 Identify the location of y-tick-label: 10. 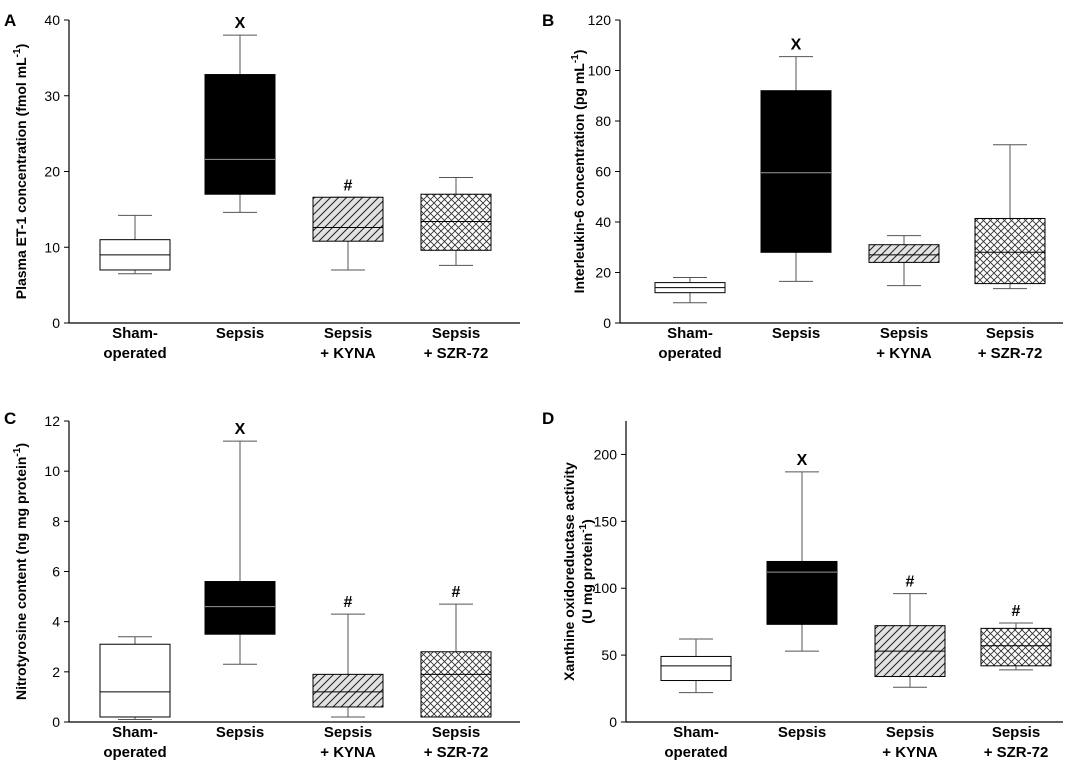
(52, 247).